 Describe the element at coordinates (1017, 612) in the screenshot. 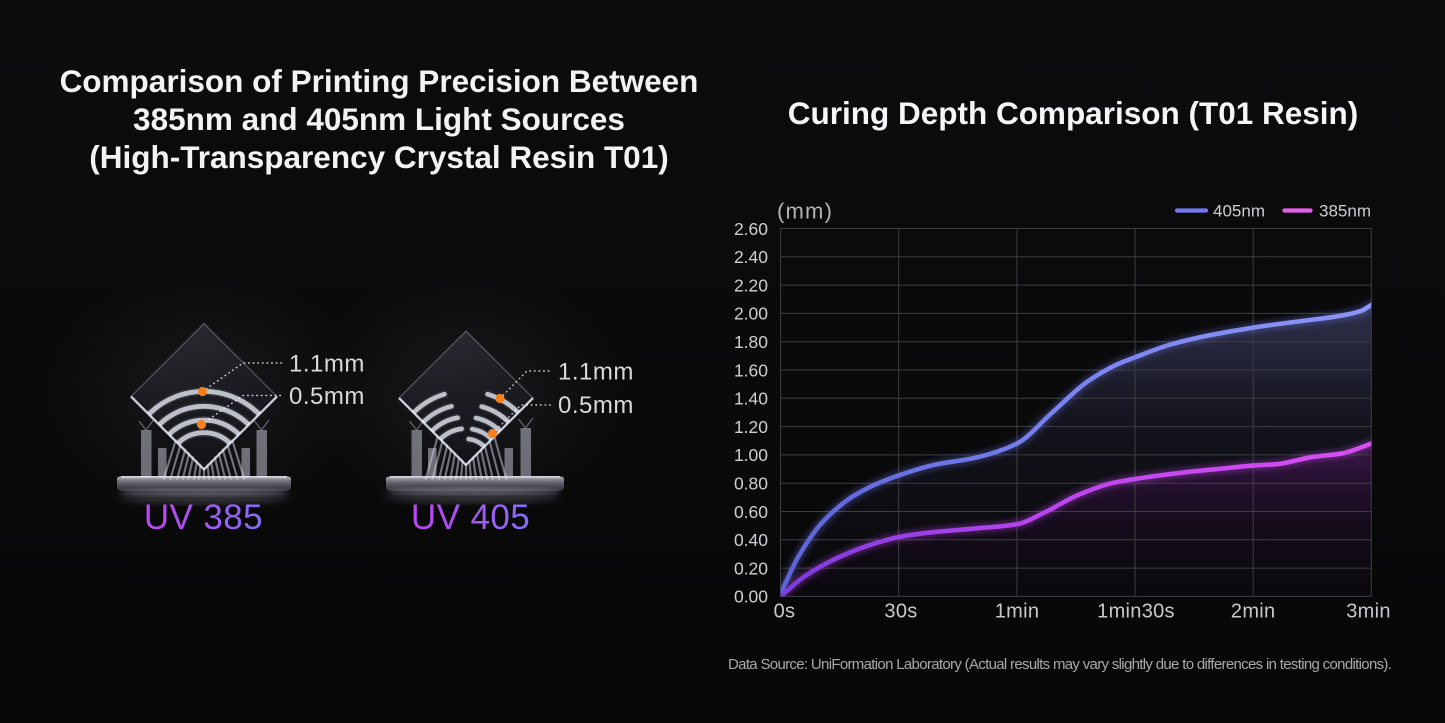

I see `svg-text: 1min` at that location.